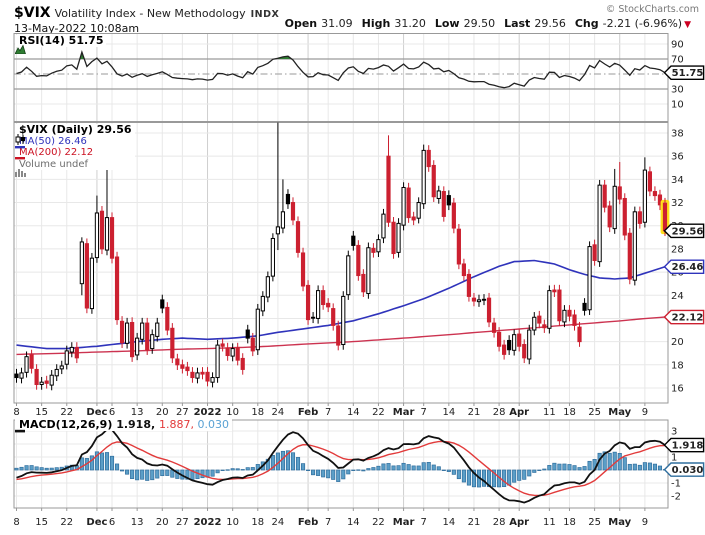 This screenshot has height=535, width=705. What do you see at coordinates (645, 522) in the screenshot?
I see `date-axis-label: 9` at bounding box center [645, 522].